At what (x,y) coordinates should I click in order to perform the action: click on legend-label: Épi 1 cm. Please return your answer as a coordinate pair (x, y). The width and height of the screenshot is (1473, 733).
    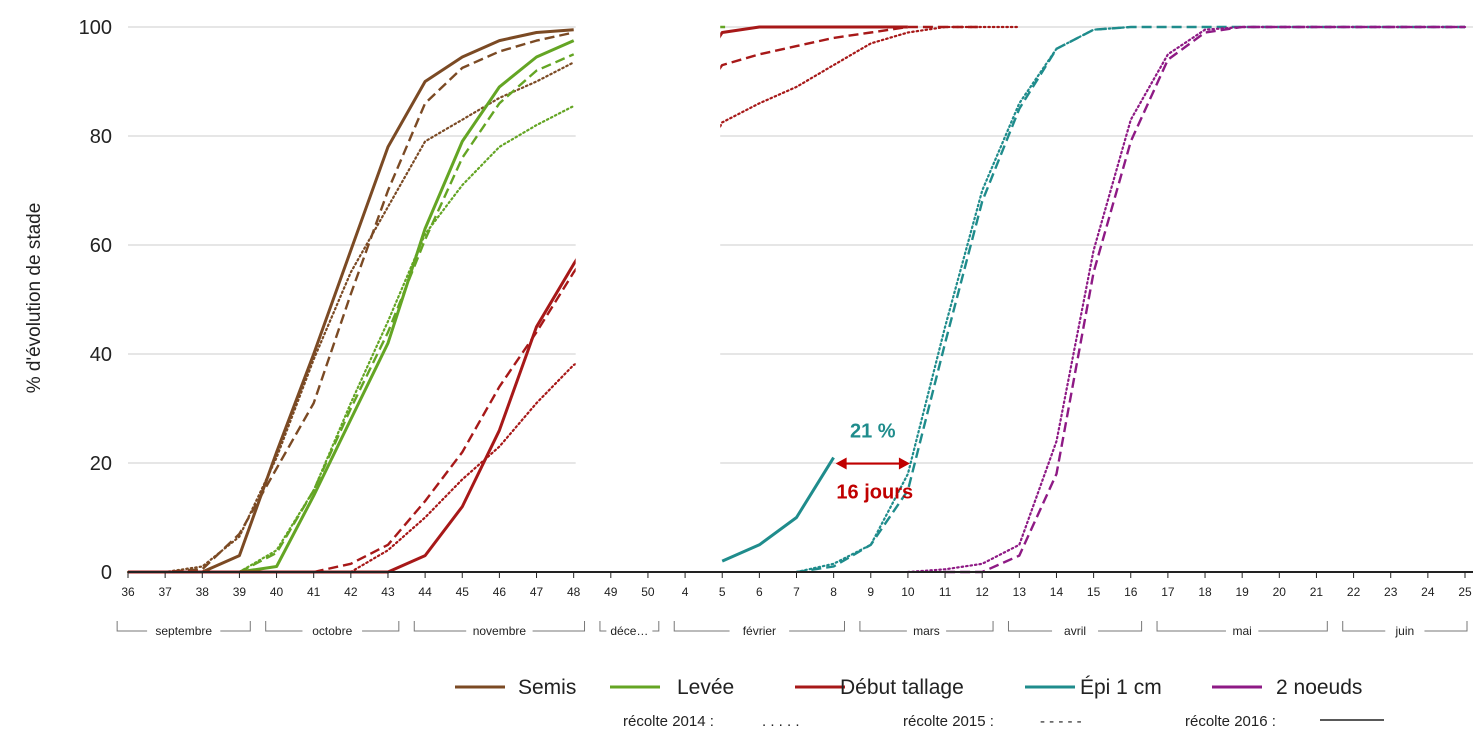
    Looking at the image, I should click on (1121, 687).